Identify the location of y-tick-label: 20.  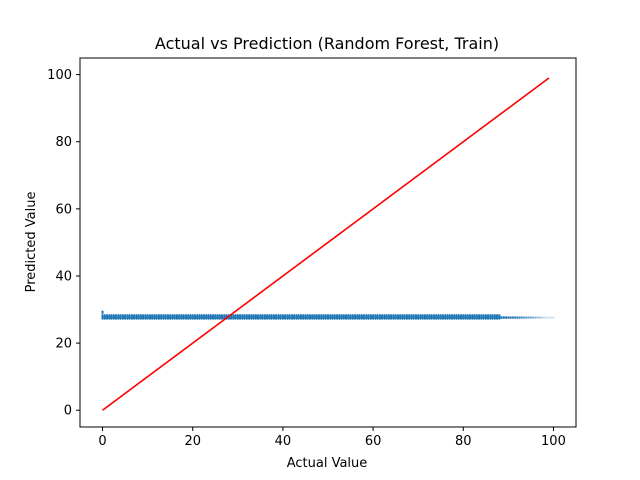
(63, 344).